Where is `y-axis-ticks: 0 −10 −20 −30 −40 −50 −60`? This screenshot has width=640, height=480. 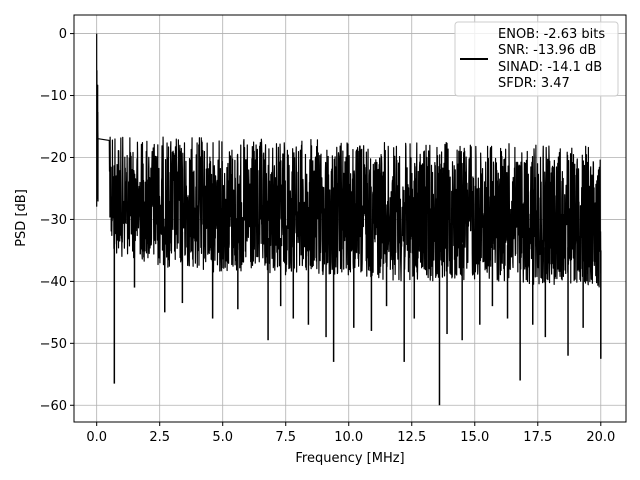 y-axis-ticks: 0 −10 −20 −30 −40 −50 −60 is located at coordinates (57, 220).